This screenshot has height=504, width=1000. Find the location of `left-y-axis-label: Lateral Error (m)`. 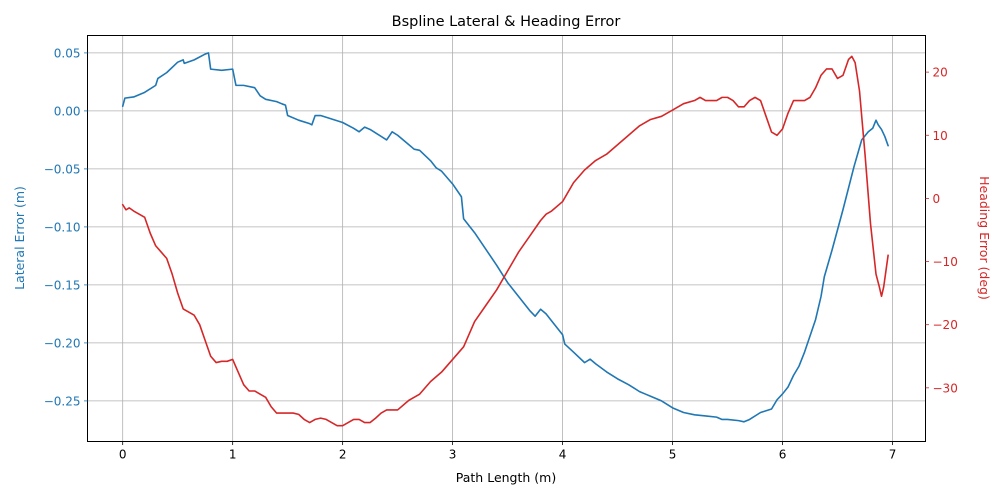

left-y-axis-label: Lateral Error (m) is located at coordinates (19, 238).